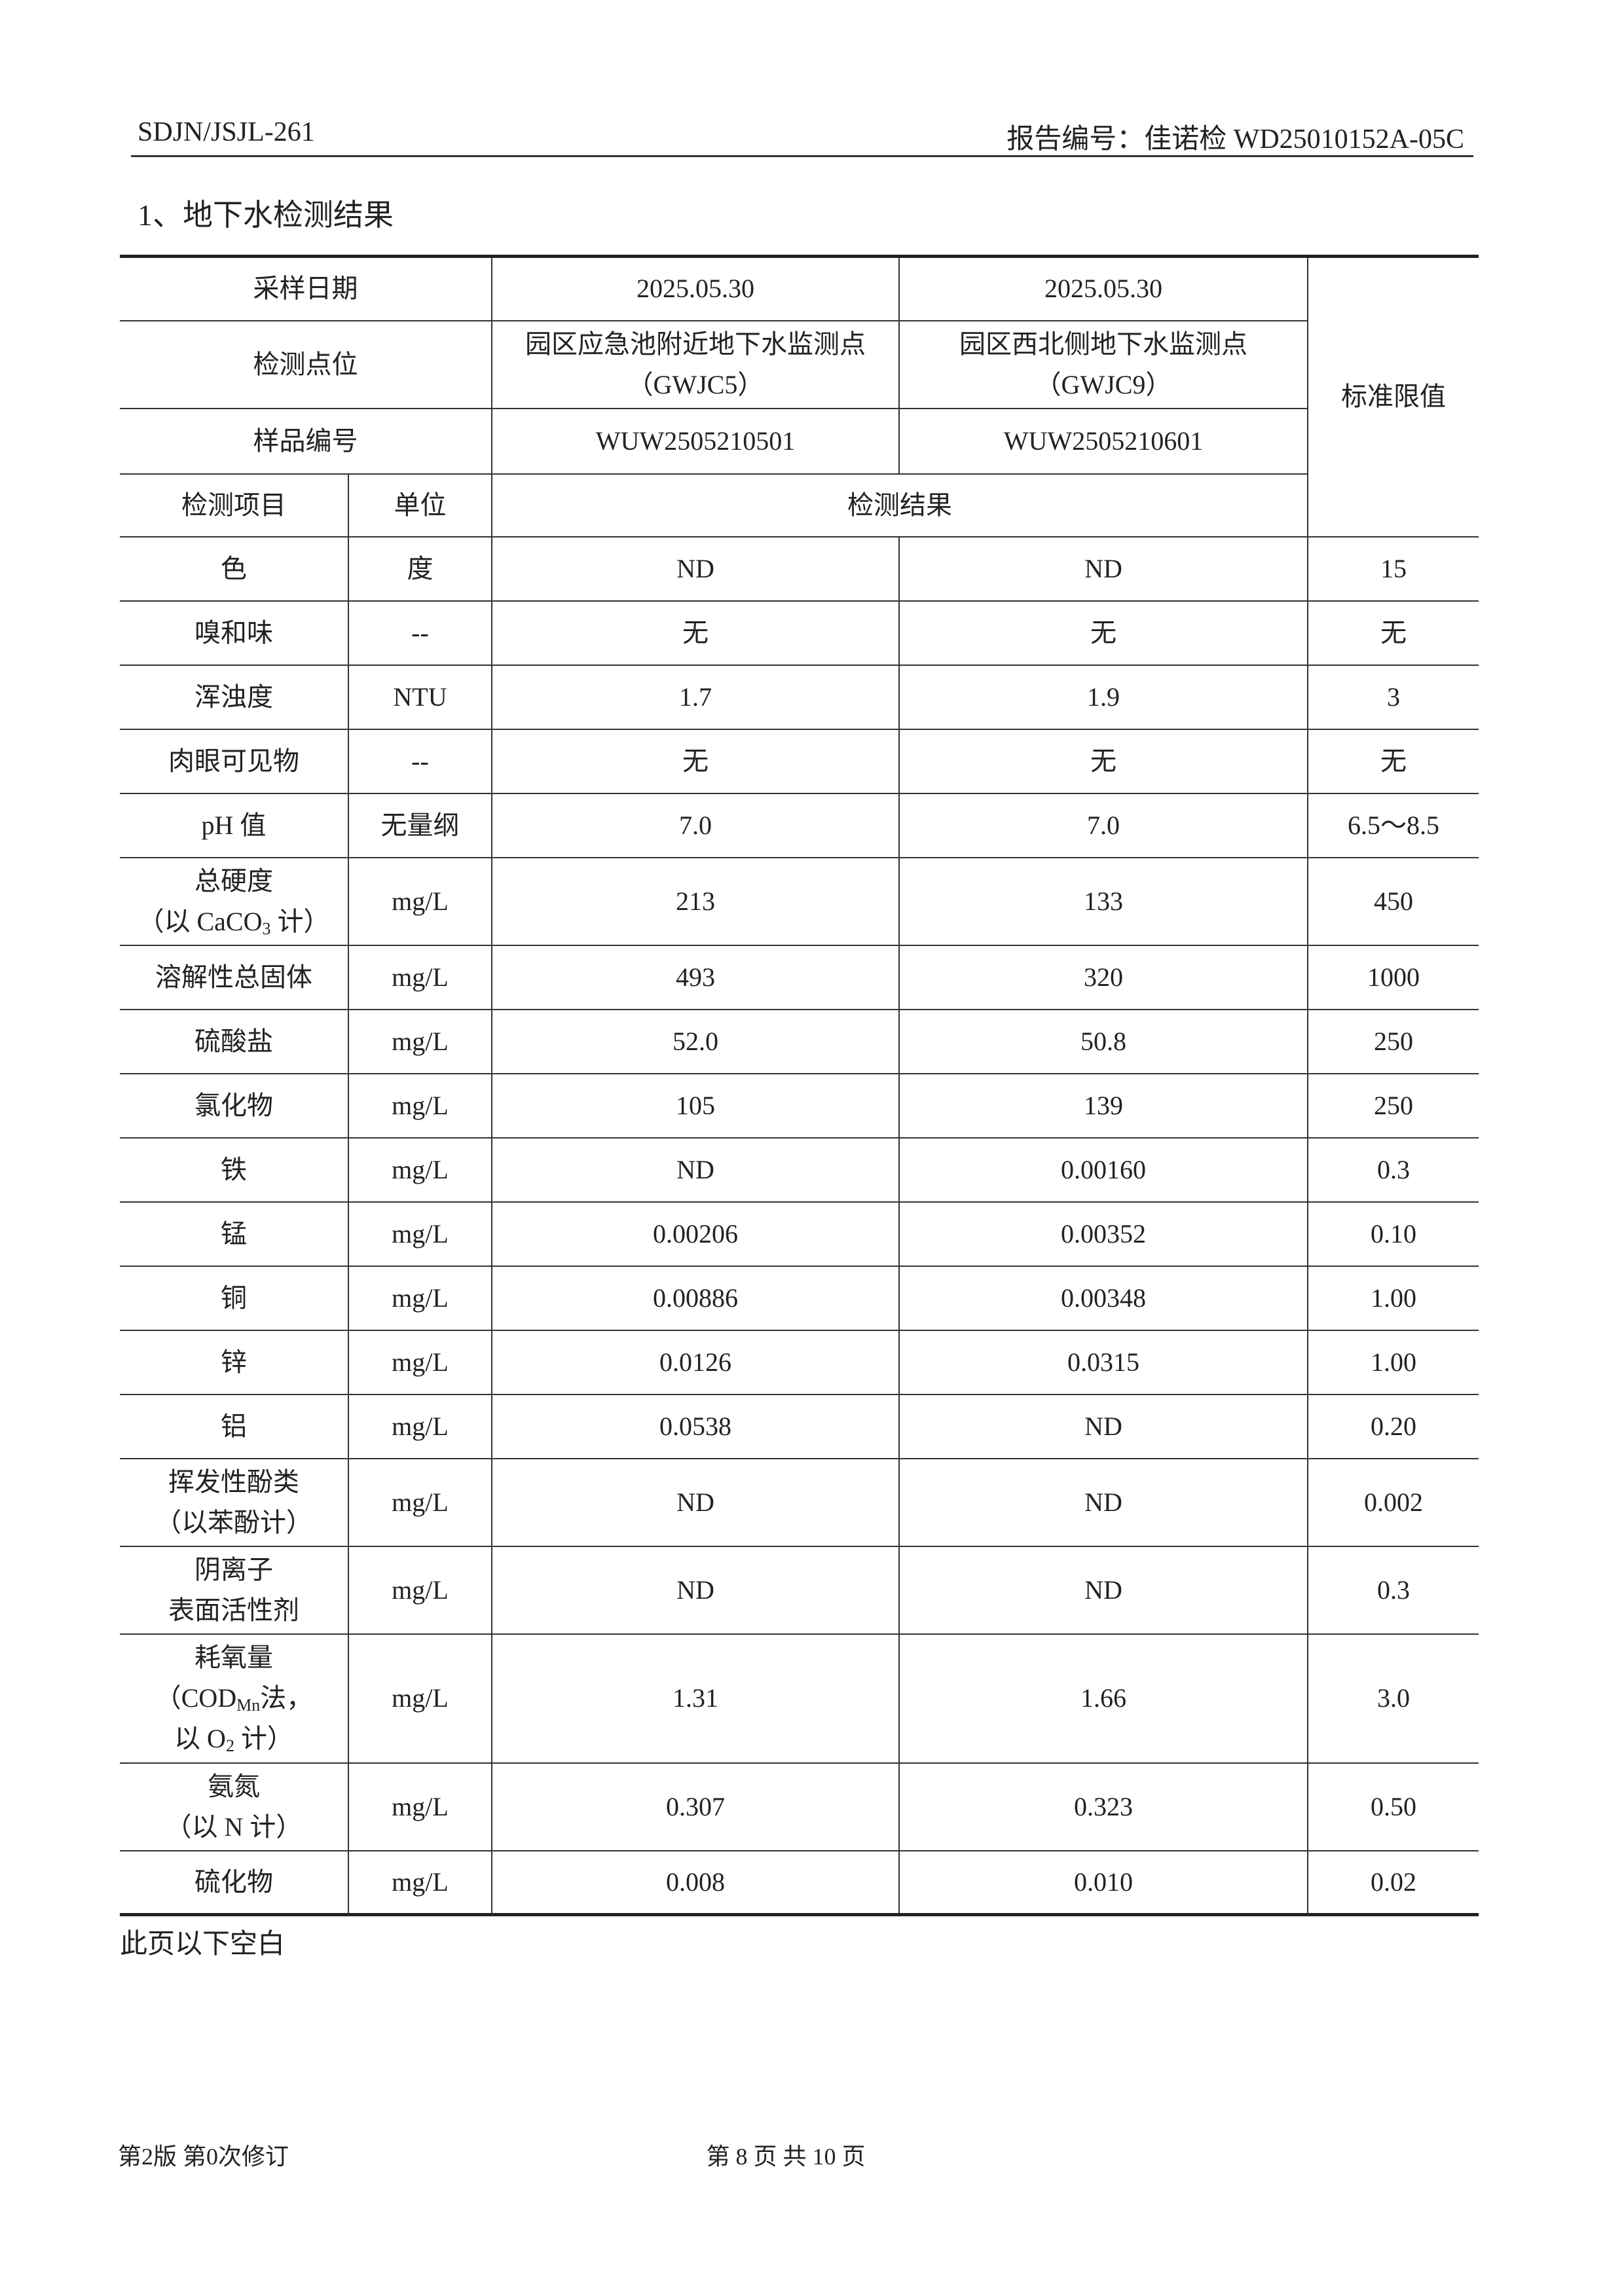 The width and height of the screenshot is (1624, 2296). Describe the element at coordinates (695, 1698) in the screenshot. I see `result: 1.31` at that location.